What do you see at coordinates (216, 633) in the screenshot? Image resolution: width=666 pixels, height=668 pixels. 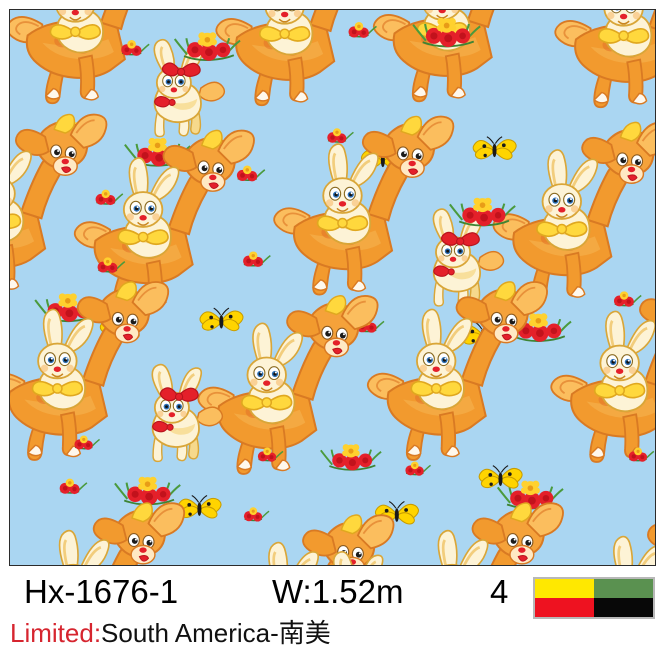 I see `limited-region: South America-南美` at bounding box center [216, 633].